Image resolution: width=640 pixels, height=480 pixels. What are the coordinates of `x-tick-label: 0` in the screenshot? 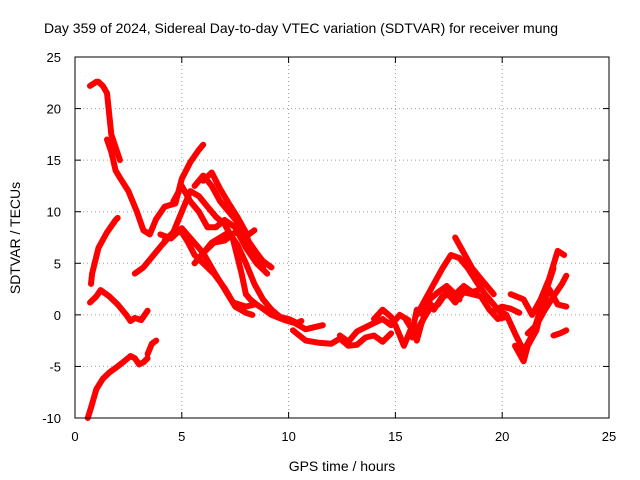 It's located at (74, 436).